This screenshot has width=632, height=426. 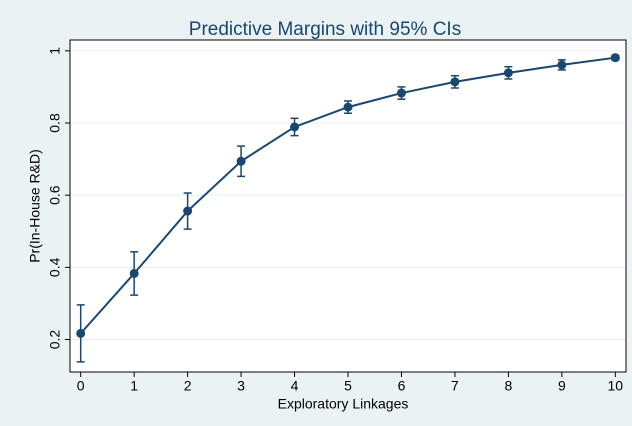 What do you see at coordinates (402, 386) in the screenshot?
I see `x-tick-label: 6` at bounding box center [402, 386].